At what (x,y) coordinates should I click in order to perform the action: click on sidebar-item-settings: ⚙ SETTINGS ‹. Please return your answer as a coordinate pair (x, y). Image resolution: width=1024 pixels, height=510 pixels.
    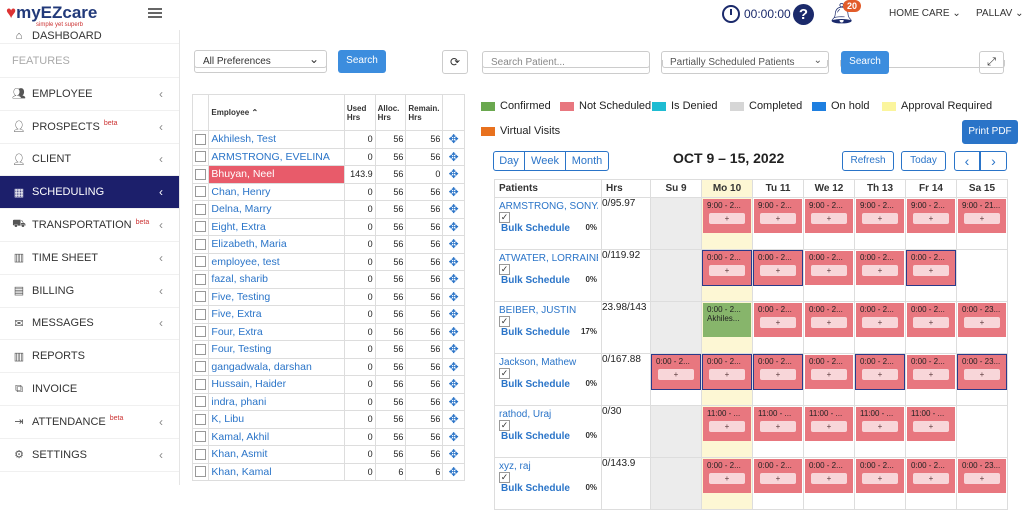
    Looking at the image, I should click on (89, 455).